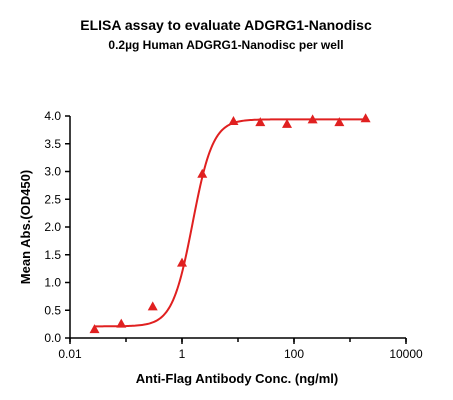 The height and width of the screenshot is (400, 453). Describe the element at coordinates (240, 349) in the screenshot. I see `x-ticks: 0.01 1 100 10000` at that location.